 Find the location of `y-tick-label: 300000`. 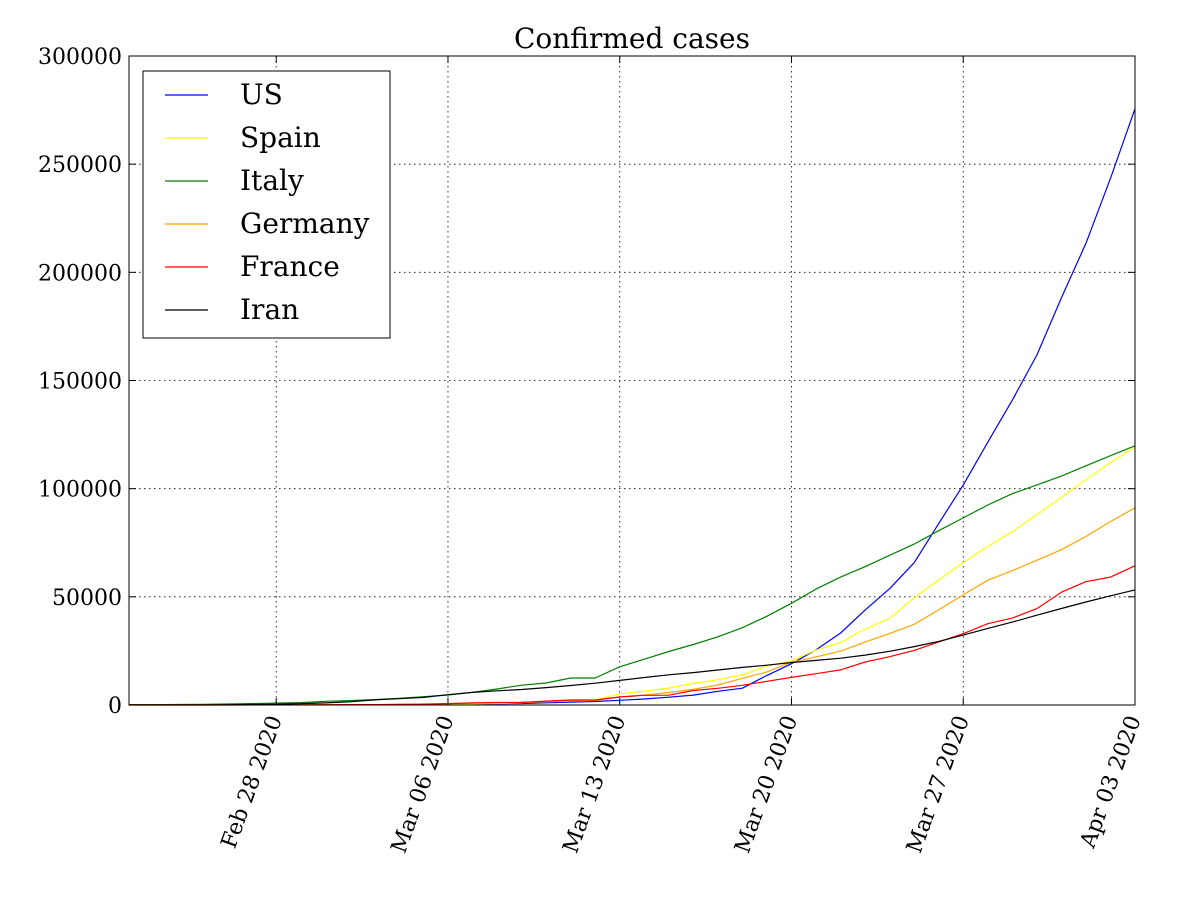

y-tick-label: 300000 is located at coordinates (80, 57).